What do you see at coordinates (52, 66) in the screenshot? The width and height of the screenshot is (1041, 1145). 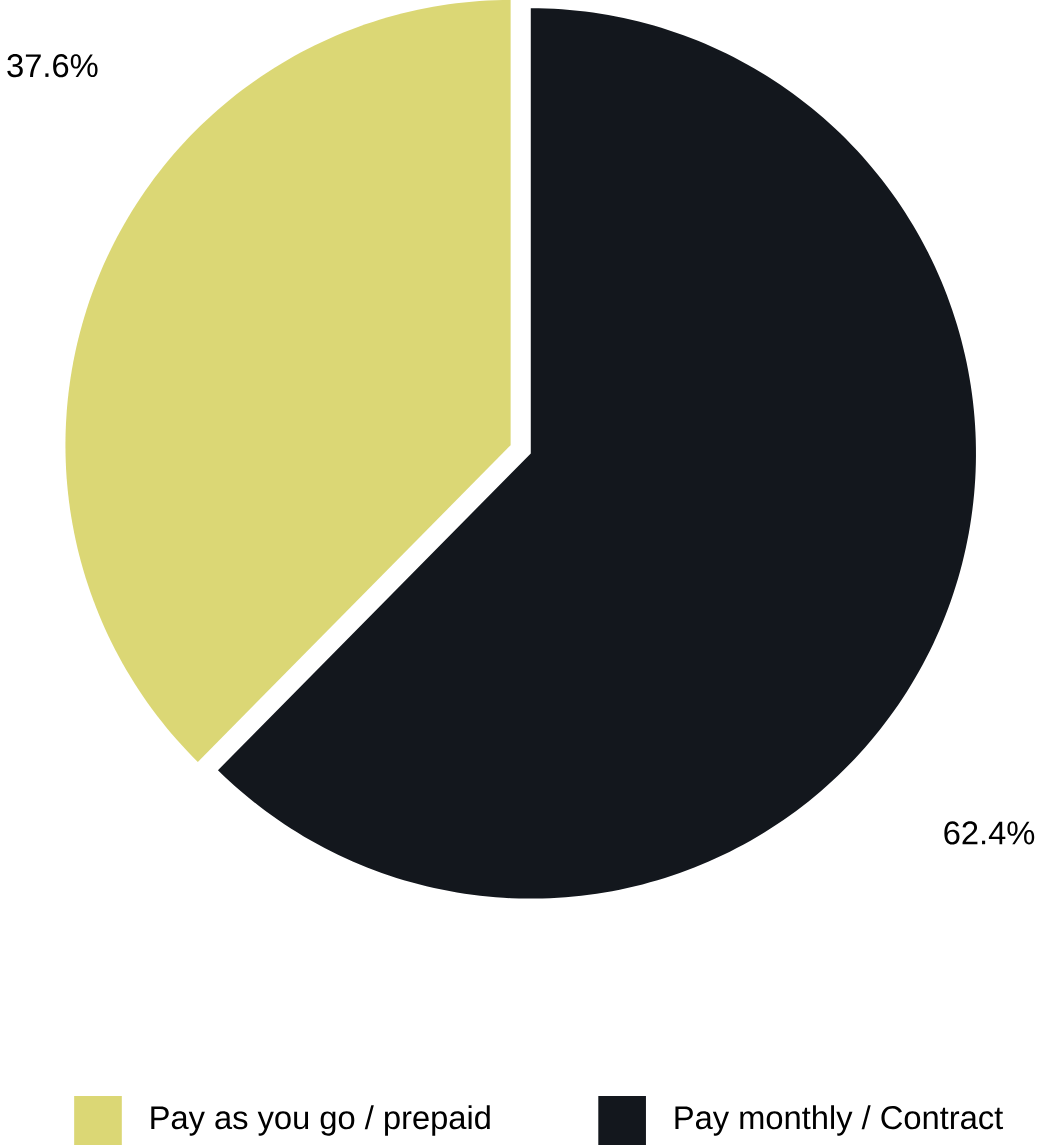 I see `data-label: 37.6%` at bounding box center [52, 66].